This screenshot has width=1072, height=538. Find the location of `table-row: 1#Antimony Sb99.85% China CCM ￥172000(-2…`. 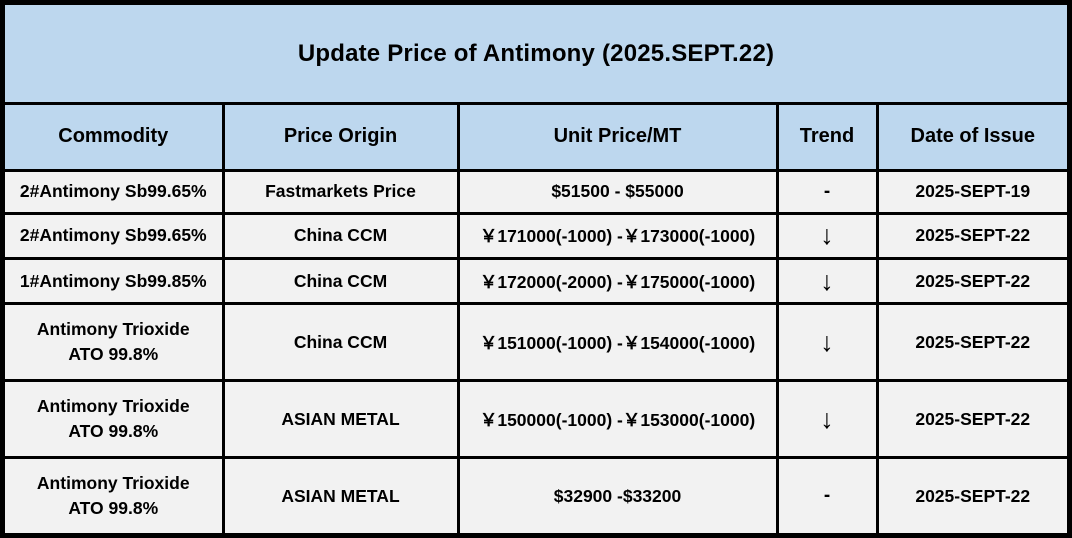

table-row: 1#Antimony Sb99.85% China CCM ￥172000(-2… is located at coordinates (536, 281).